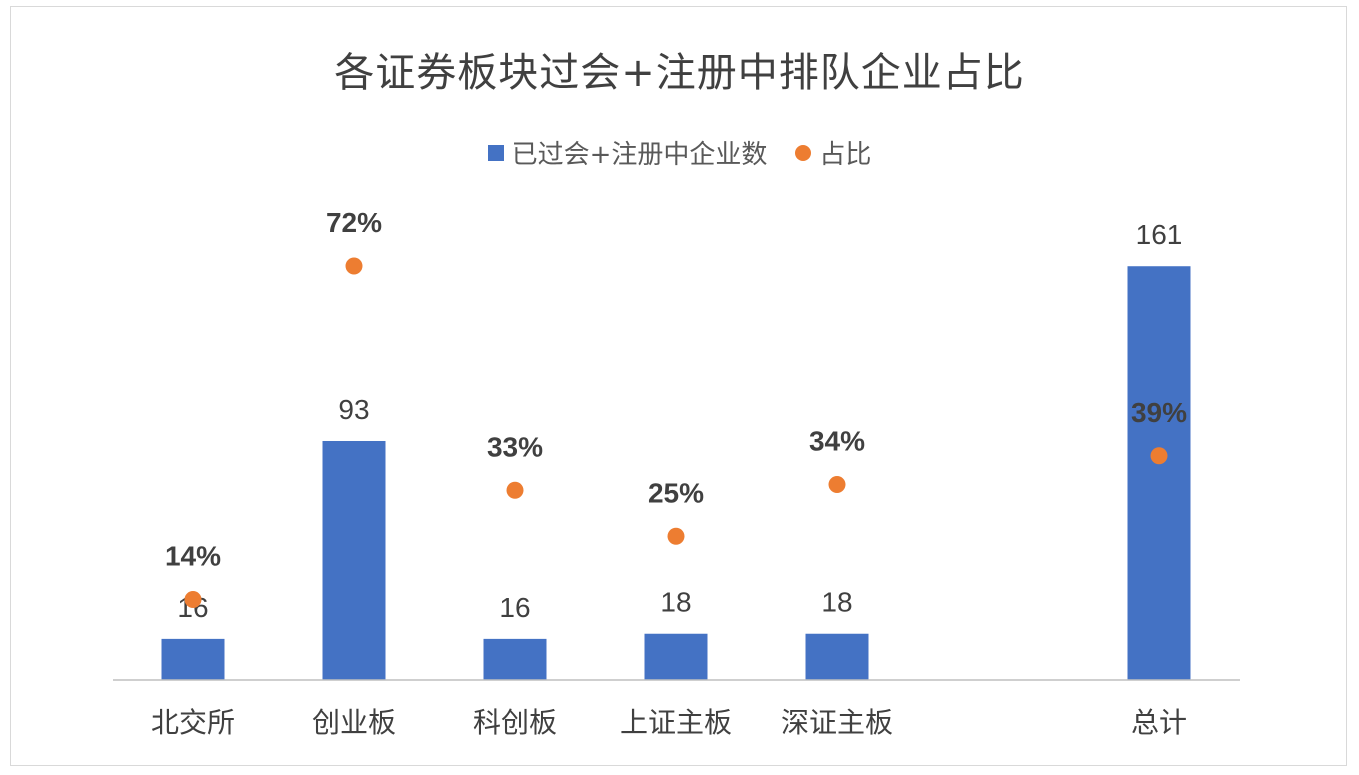 Image resolution: width=1359 pixels, height=775 pixels. I want to click on legend-label-ratio: 占比, so click(845, 155).